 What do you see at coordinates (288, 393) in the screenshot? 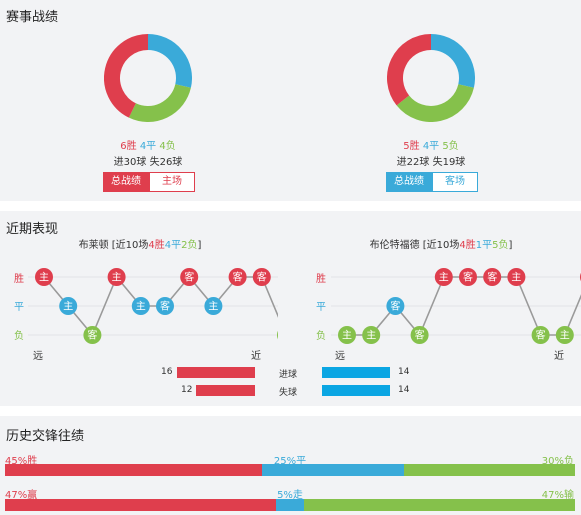
I see `conceded-label: 失球` at bounding box center [288, 393].